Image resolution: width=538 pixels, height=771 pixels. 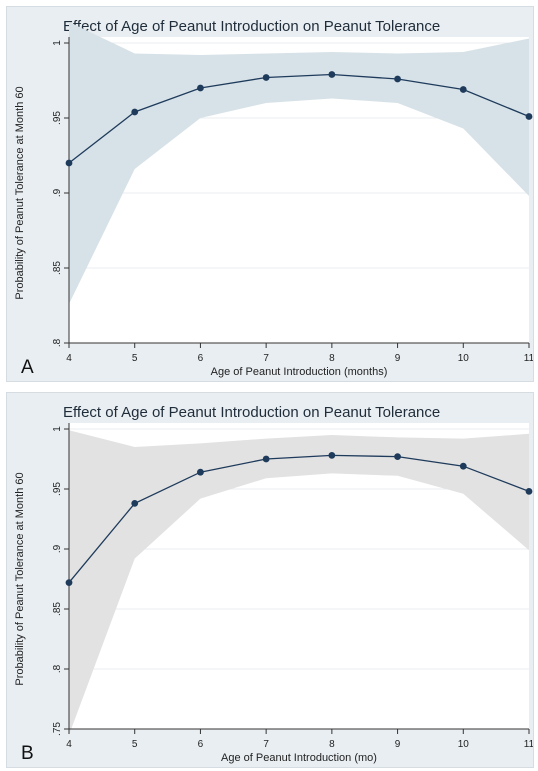 I want to click on x-tick-label-b: 8, so click(x=332, y=744).